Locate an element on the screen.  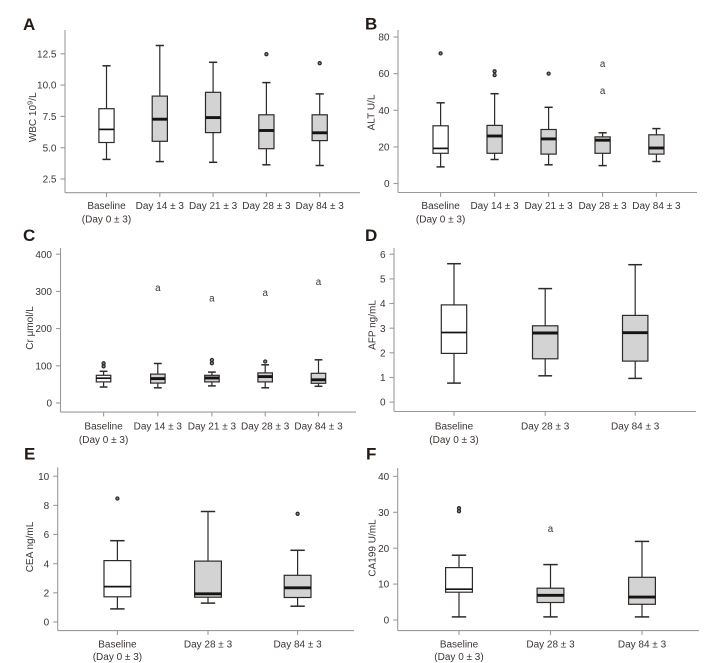
svg-text: C is located at coordinates (29, 235).